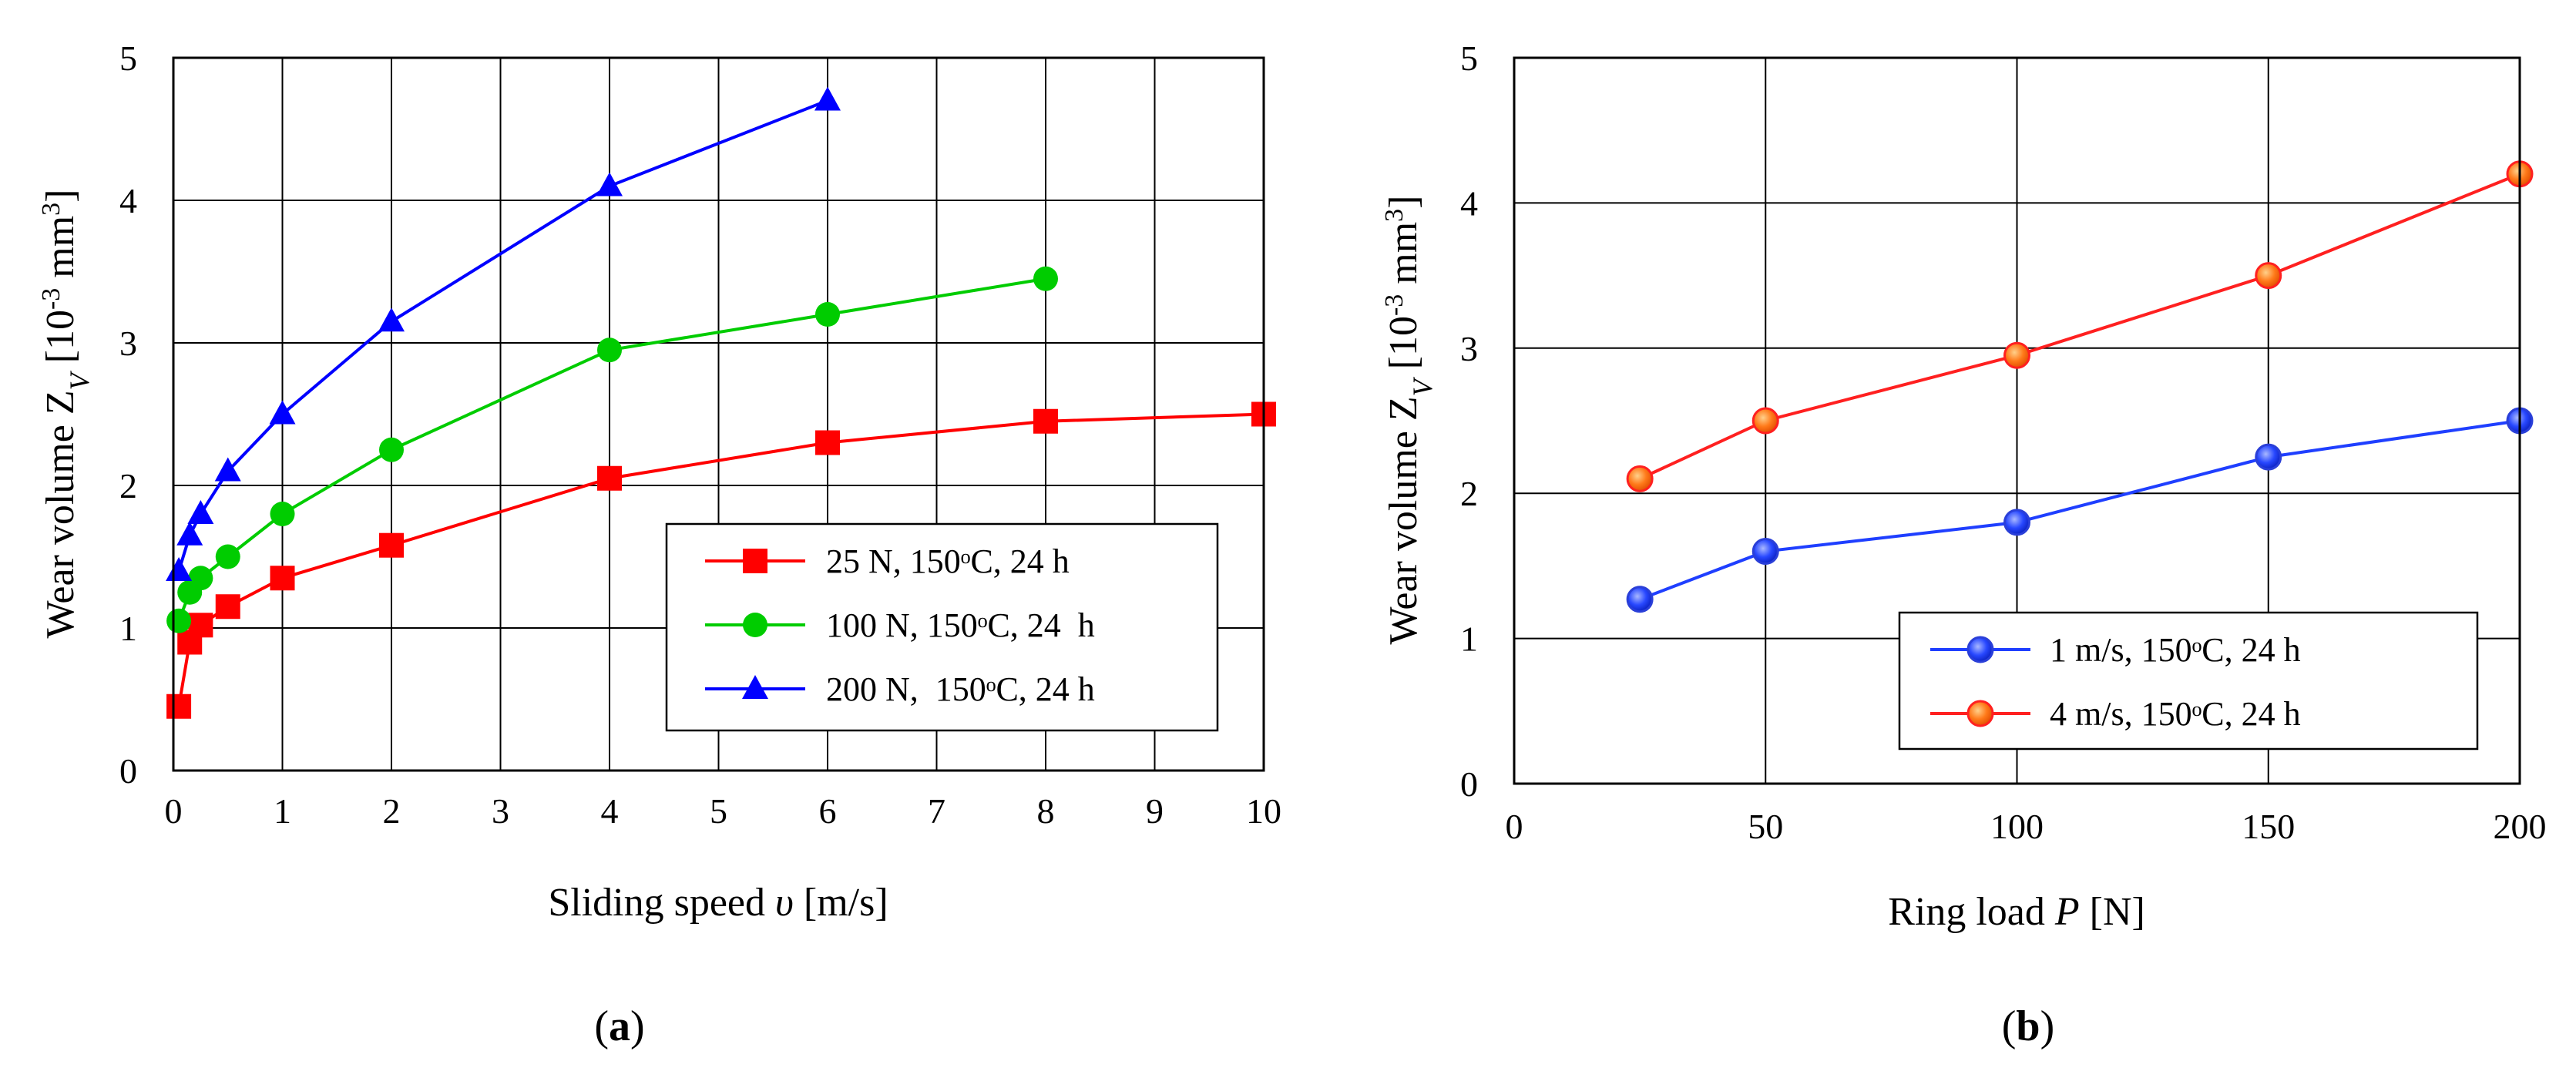  Describe the element at coordinates (718, 811) in the screenshot. I see `x-tick-label: 5` at that location.